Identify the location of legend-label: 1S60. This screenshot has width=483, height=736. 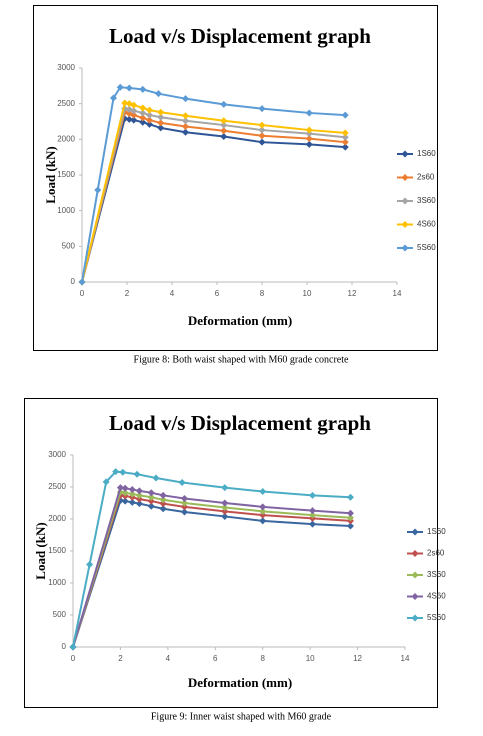
(436, 531).